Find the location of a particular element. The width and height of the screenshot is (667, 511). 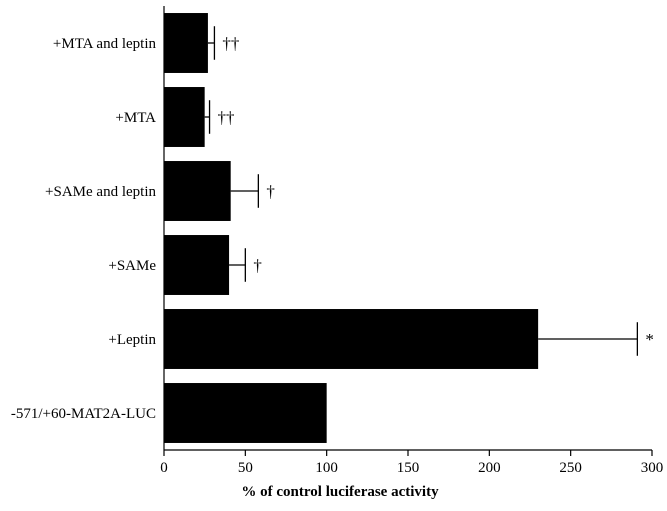

x-tick-label: 50 is located at coordinates (245, 468).